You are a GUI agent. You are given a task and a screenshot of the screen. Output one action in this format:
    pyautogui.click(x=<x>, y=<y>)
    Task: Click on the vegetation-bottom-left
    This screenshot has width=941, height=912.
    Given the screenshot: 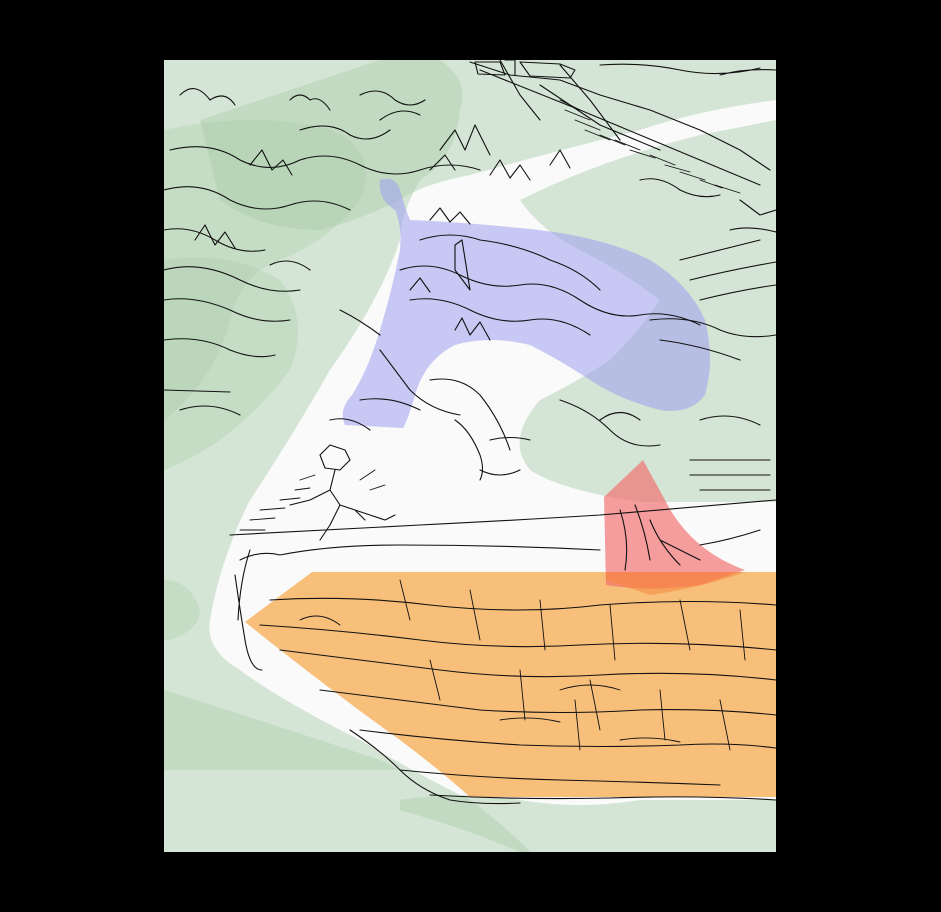 What is the action you would take?
    pyautogui.click(x=182, y=610)
    